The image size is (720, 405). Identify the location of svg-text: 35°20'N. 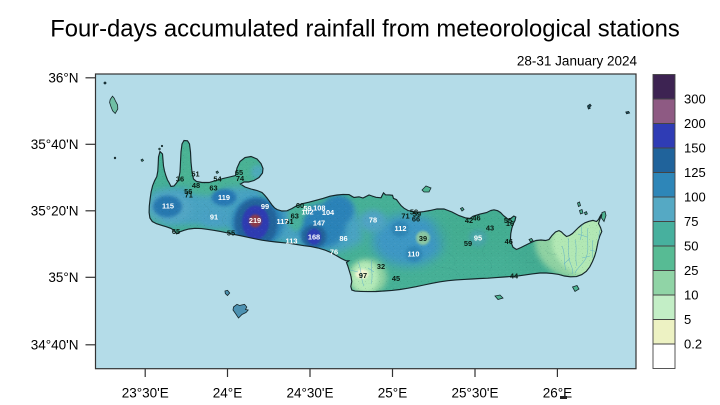
(55, 211).